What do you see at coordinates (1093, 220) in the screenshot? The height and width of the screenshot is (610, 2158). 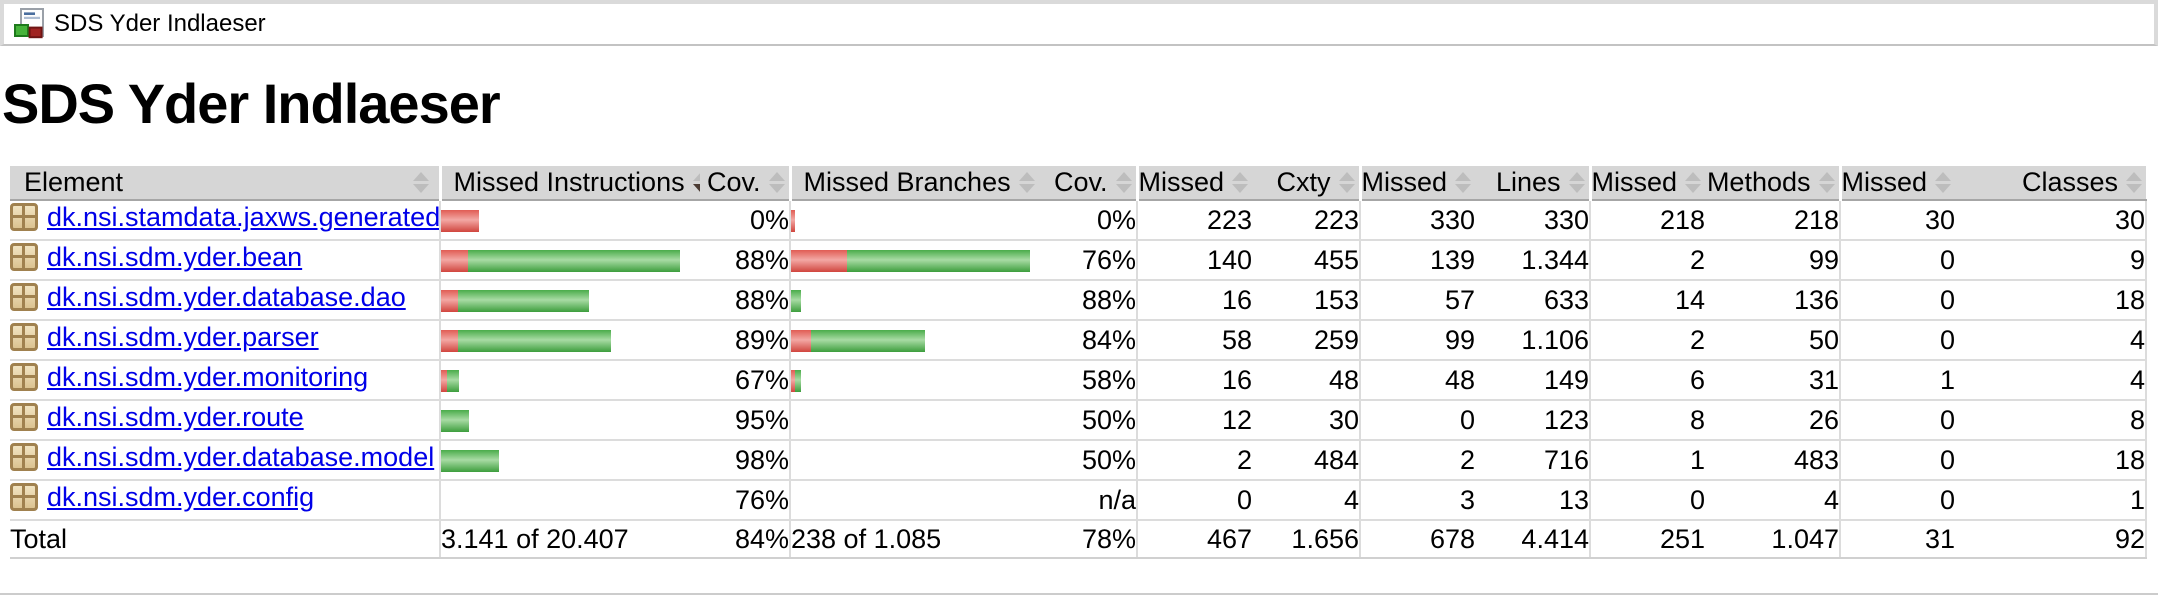 I see `branches-coverage-pct: 0%` at bounding box center [1093, 220].